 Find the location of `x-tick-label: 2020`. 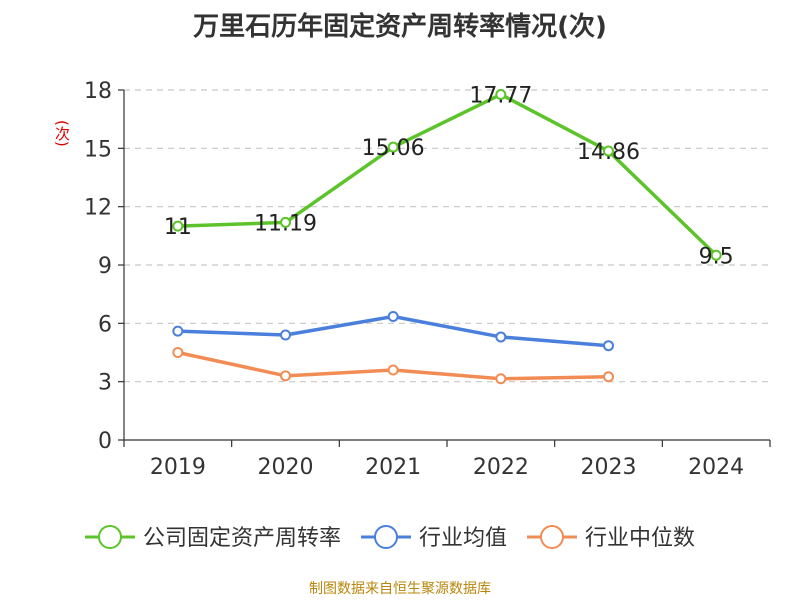

x-tick-label: 2020 is located at coordinates (286, 467).